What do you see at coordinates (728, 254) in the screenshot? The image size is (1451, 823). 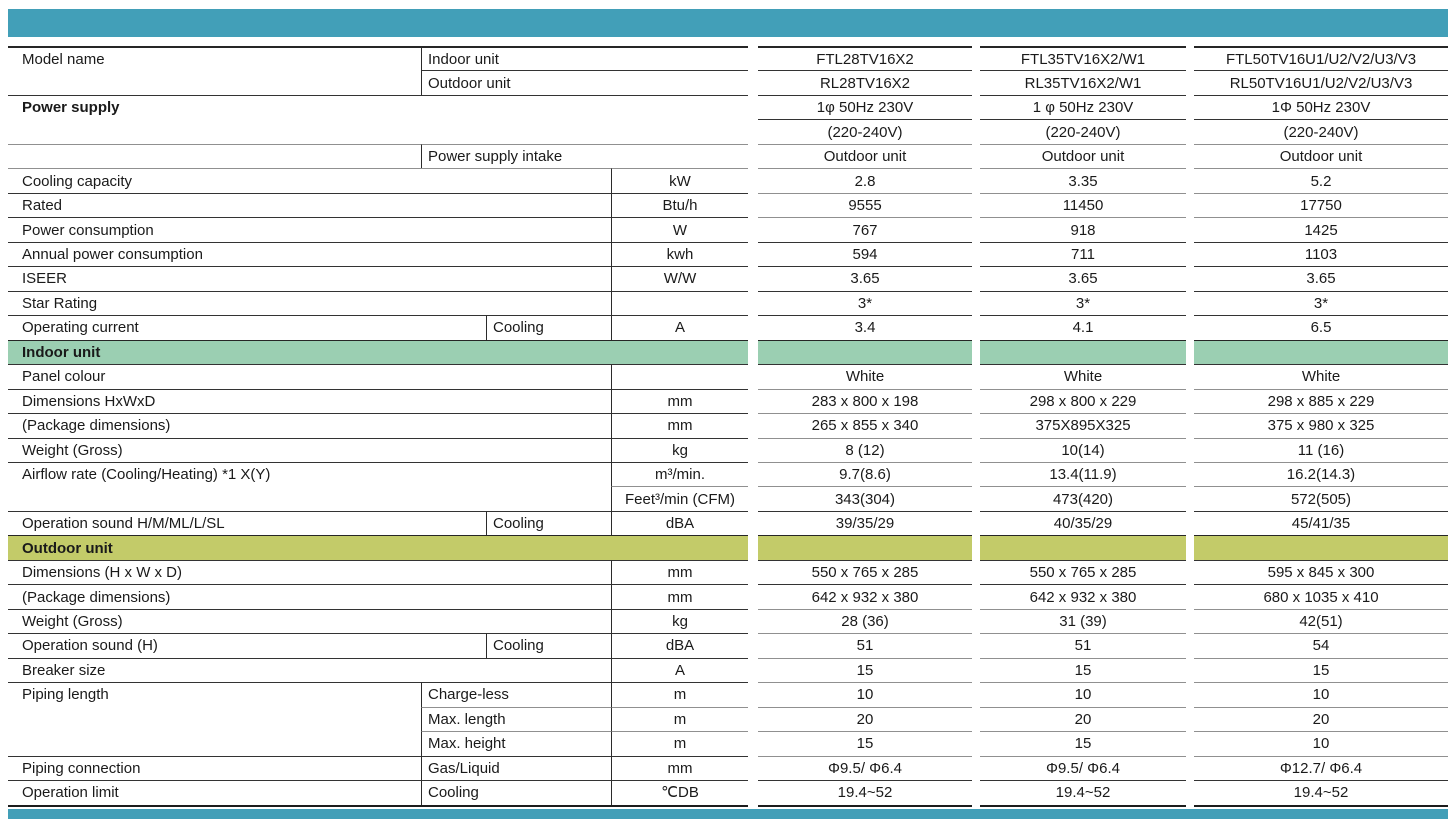 I see `table-row: Annual power consumption kwh 594 711 1103` at bounding box center [728, 254].